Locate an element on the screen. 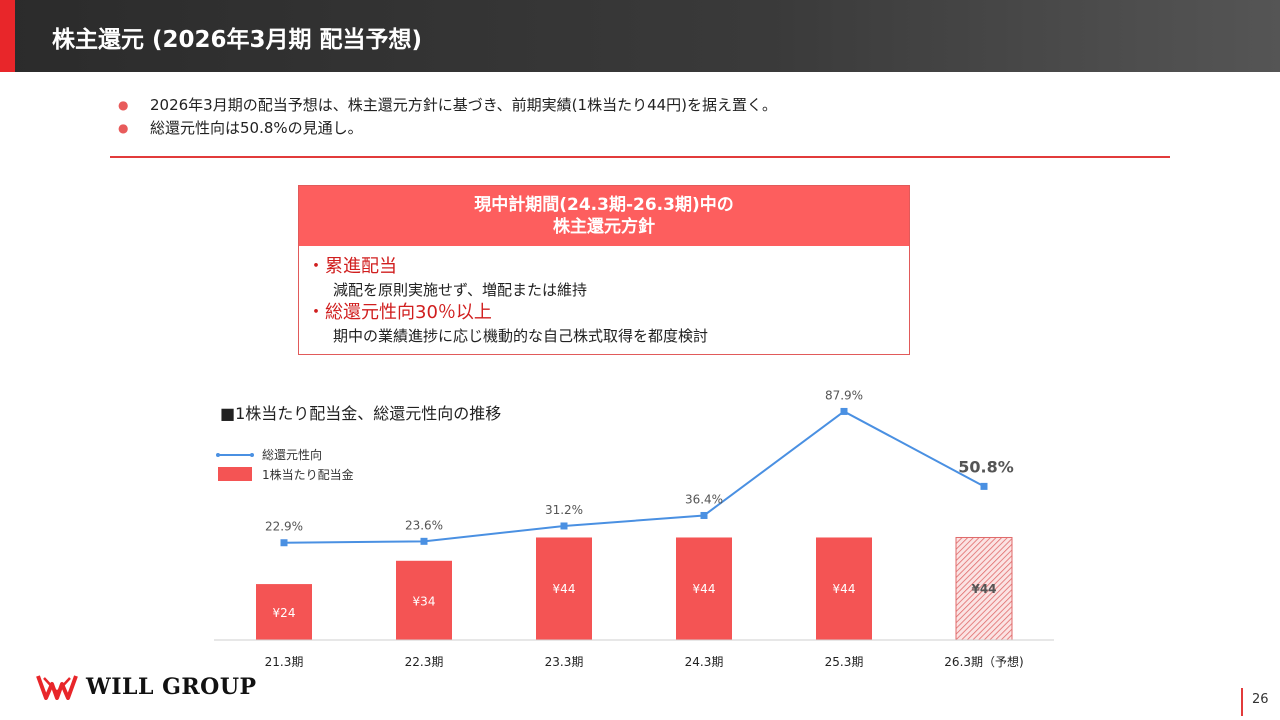 This screenshot has height=720, width=1280. line-value-label: 22.9% is located at coordinates (284, 527).